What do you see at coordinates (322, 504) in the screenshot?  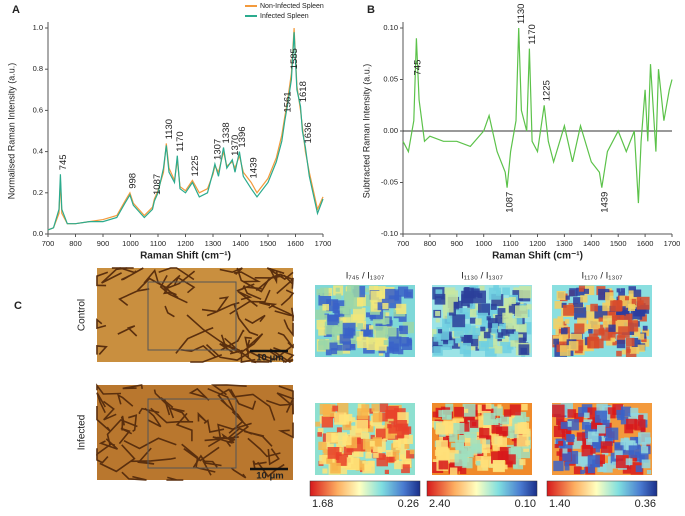 I see `colorbar-max: 1.68` at bounding box center [322, 504].